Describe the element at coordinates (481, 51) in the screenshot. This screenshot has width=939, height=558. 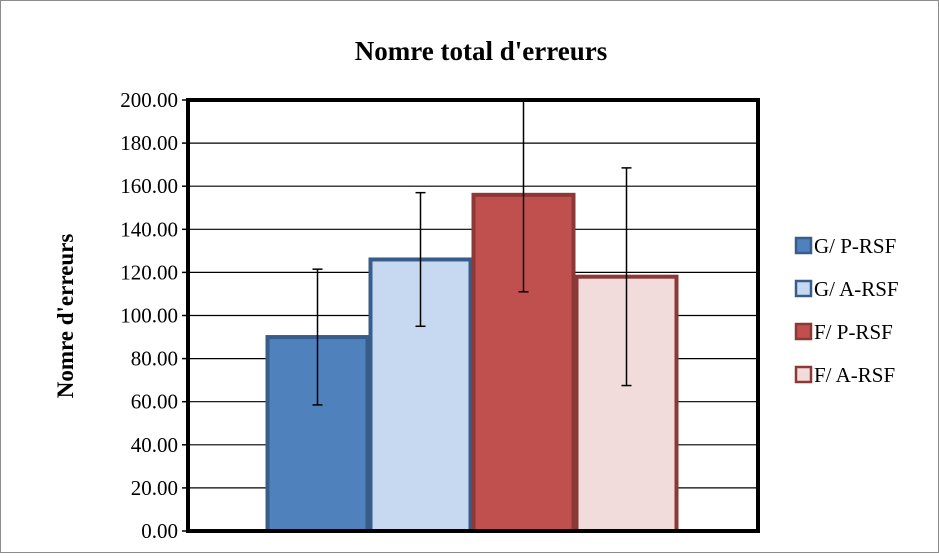
I see `chart-title: Nomre total d'erreurs` at that location.